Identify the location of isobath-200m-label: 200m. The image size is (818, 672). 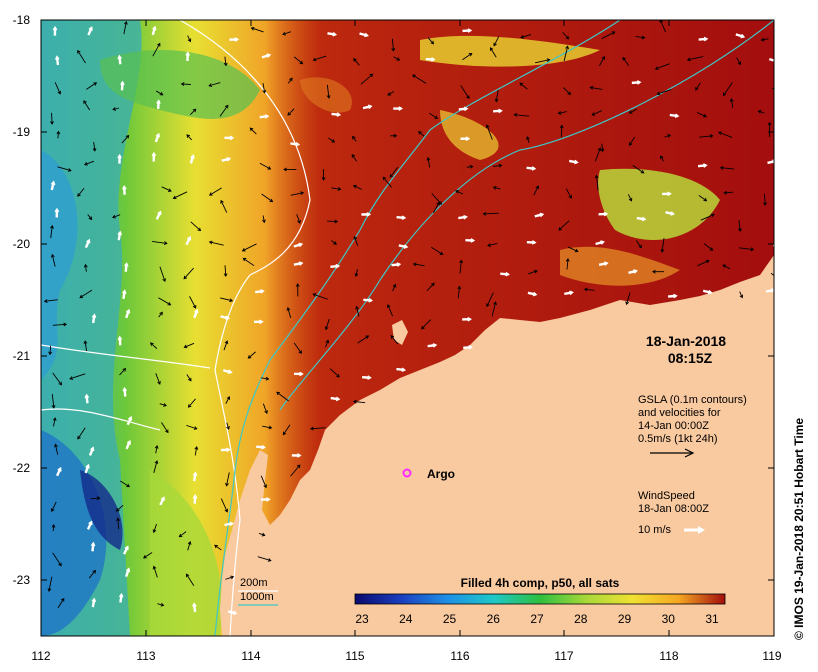
(254, 583).